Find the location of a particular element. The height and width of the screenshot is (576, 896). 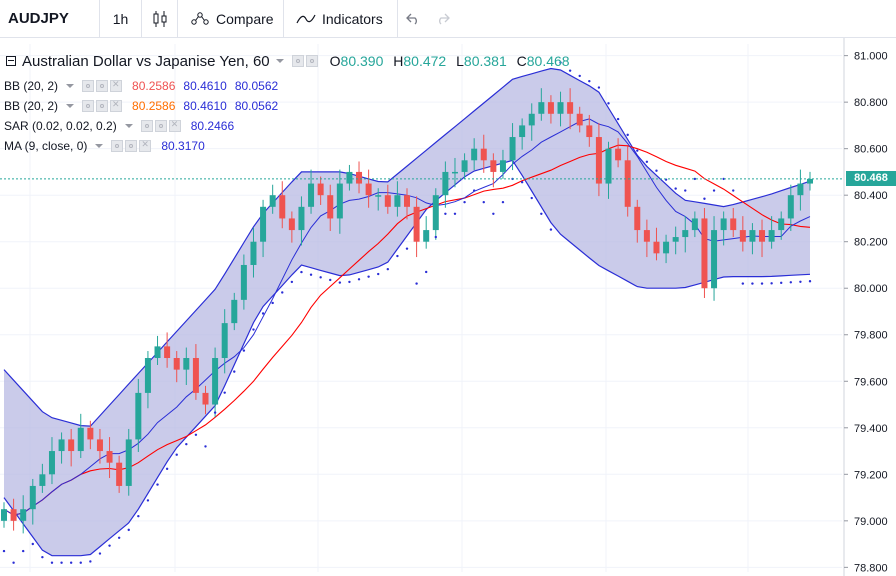

indicators-button: Indicators is located at coordinates (341, 19).